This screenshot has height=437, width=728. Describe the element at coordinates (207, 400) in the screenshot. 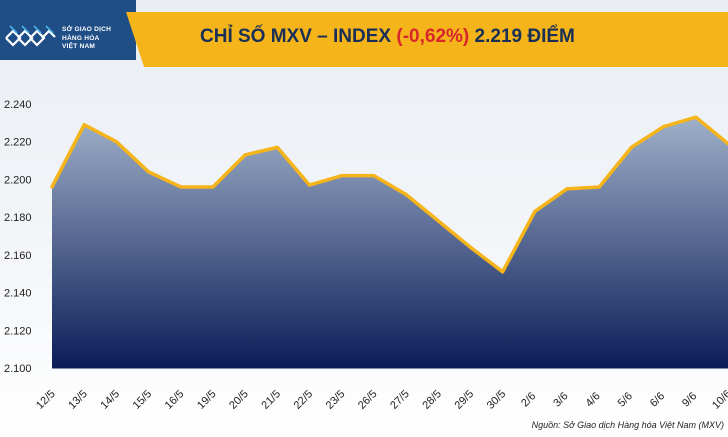

I see `x-tick-label: 19/5` at that location.